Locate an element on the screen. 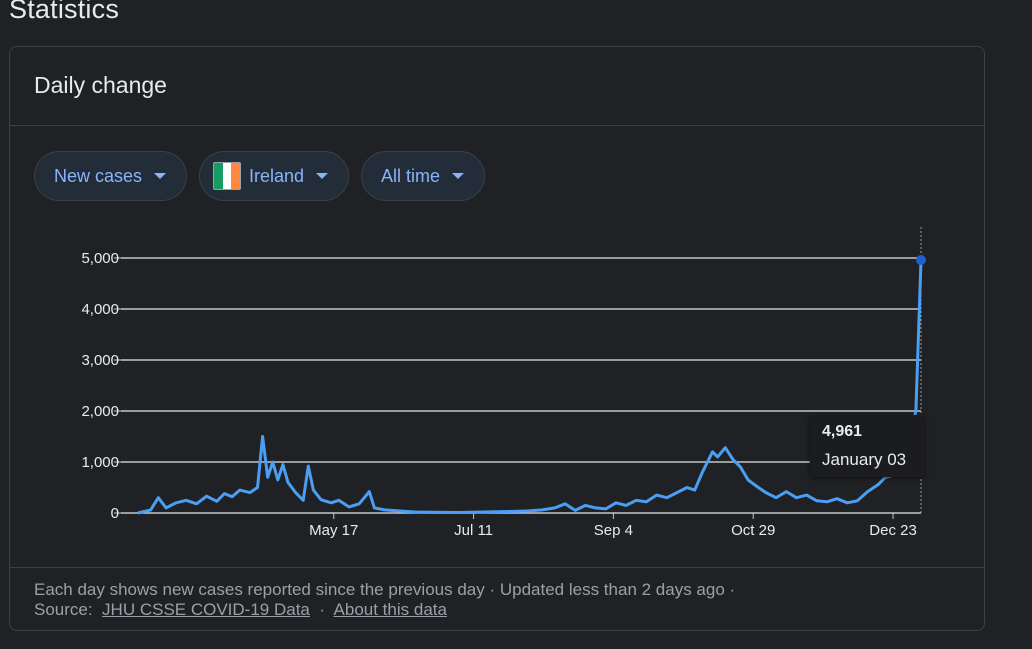 This screenshot has width=1032, height=649. flag-stripe-green is located at coordinates (218, 176).